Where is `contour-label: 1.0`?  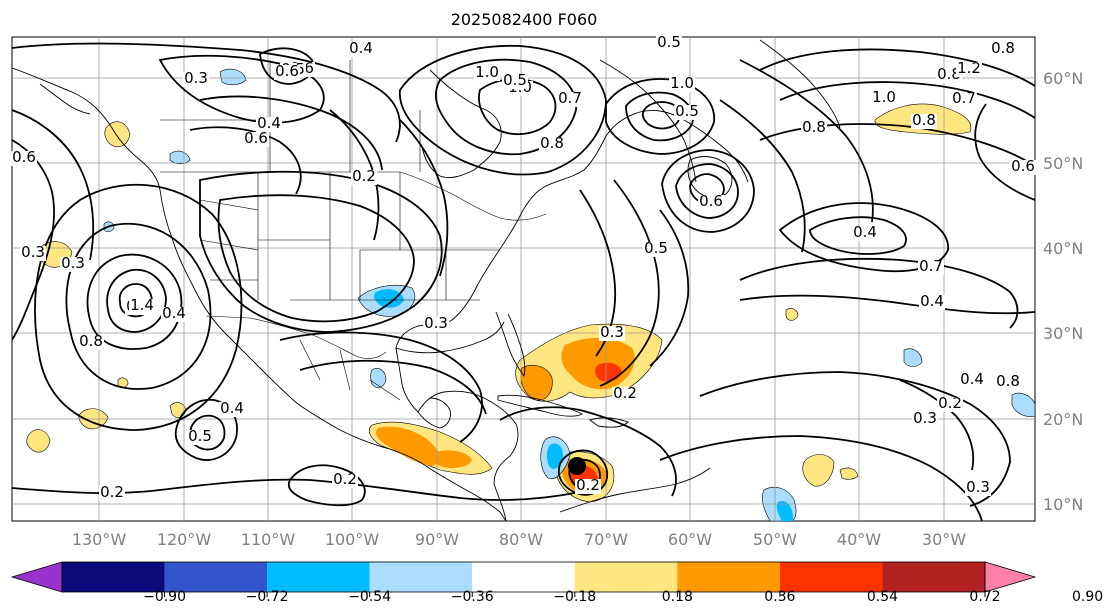
contour-label: 1.0 is located at coordinates (487, 72).